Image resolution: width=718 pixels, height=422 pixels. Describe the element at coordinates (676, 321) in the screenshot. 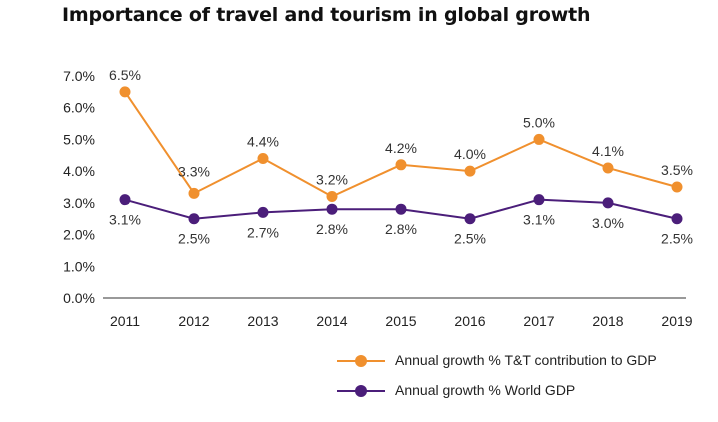

I see `x-tick-label: 2019` at that location.